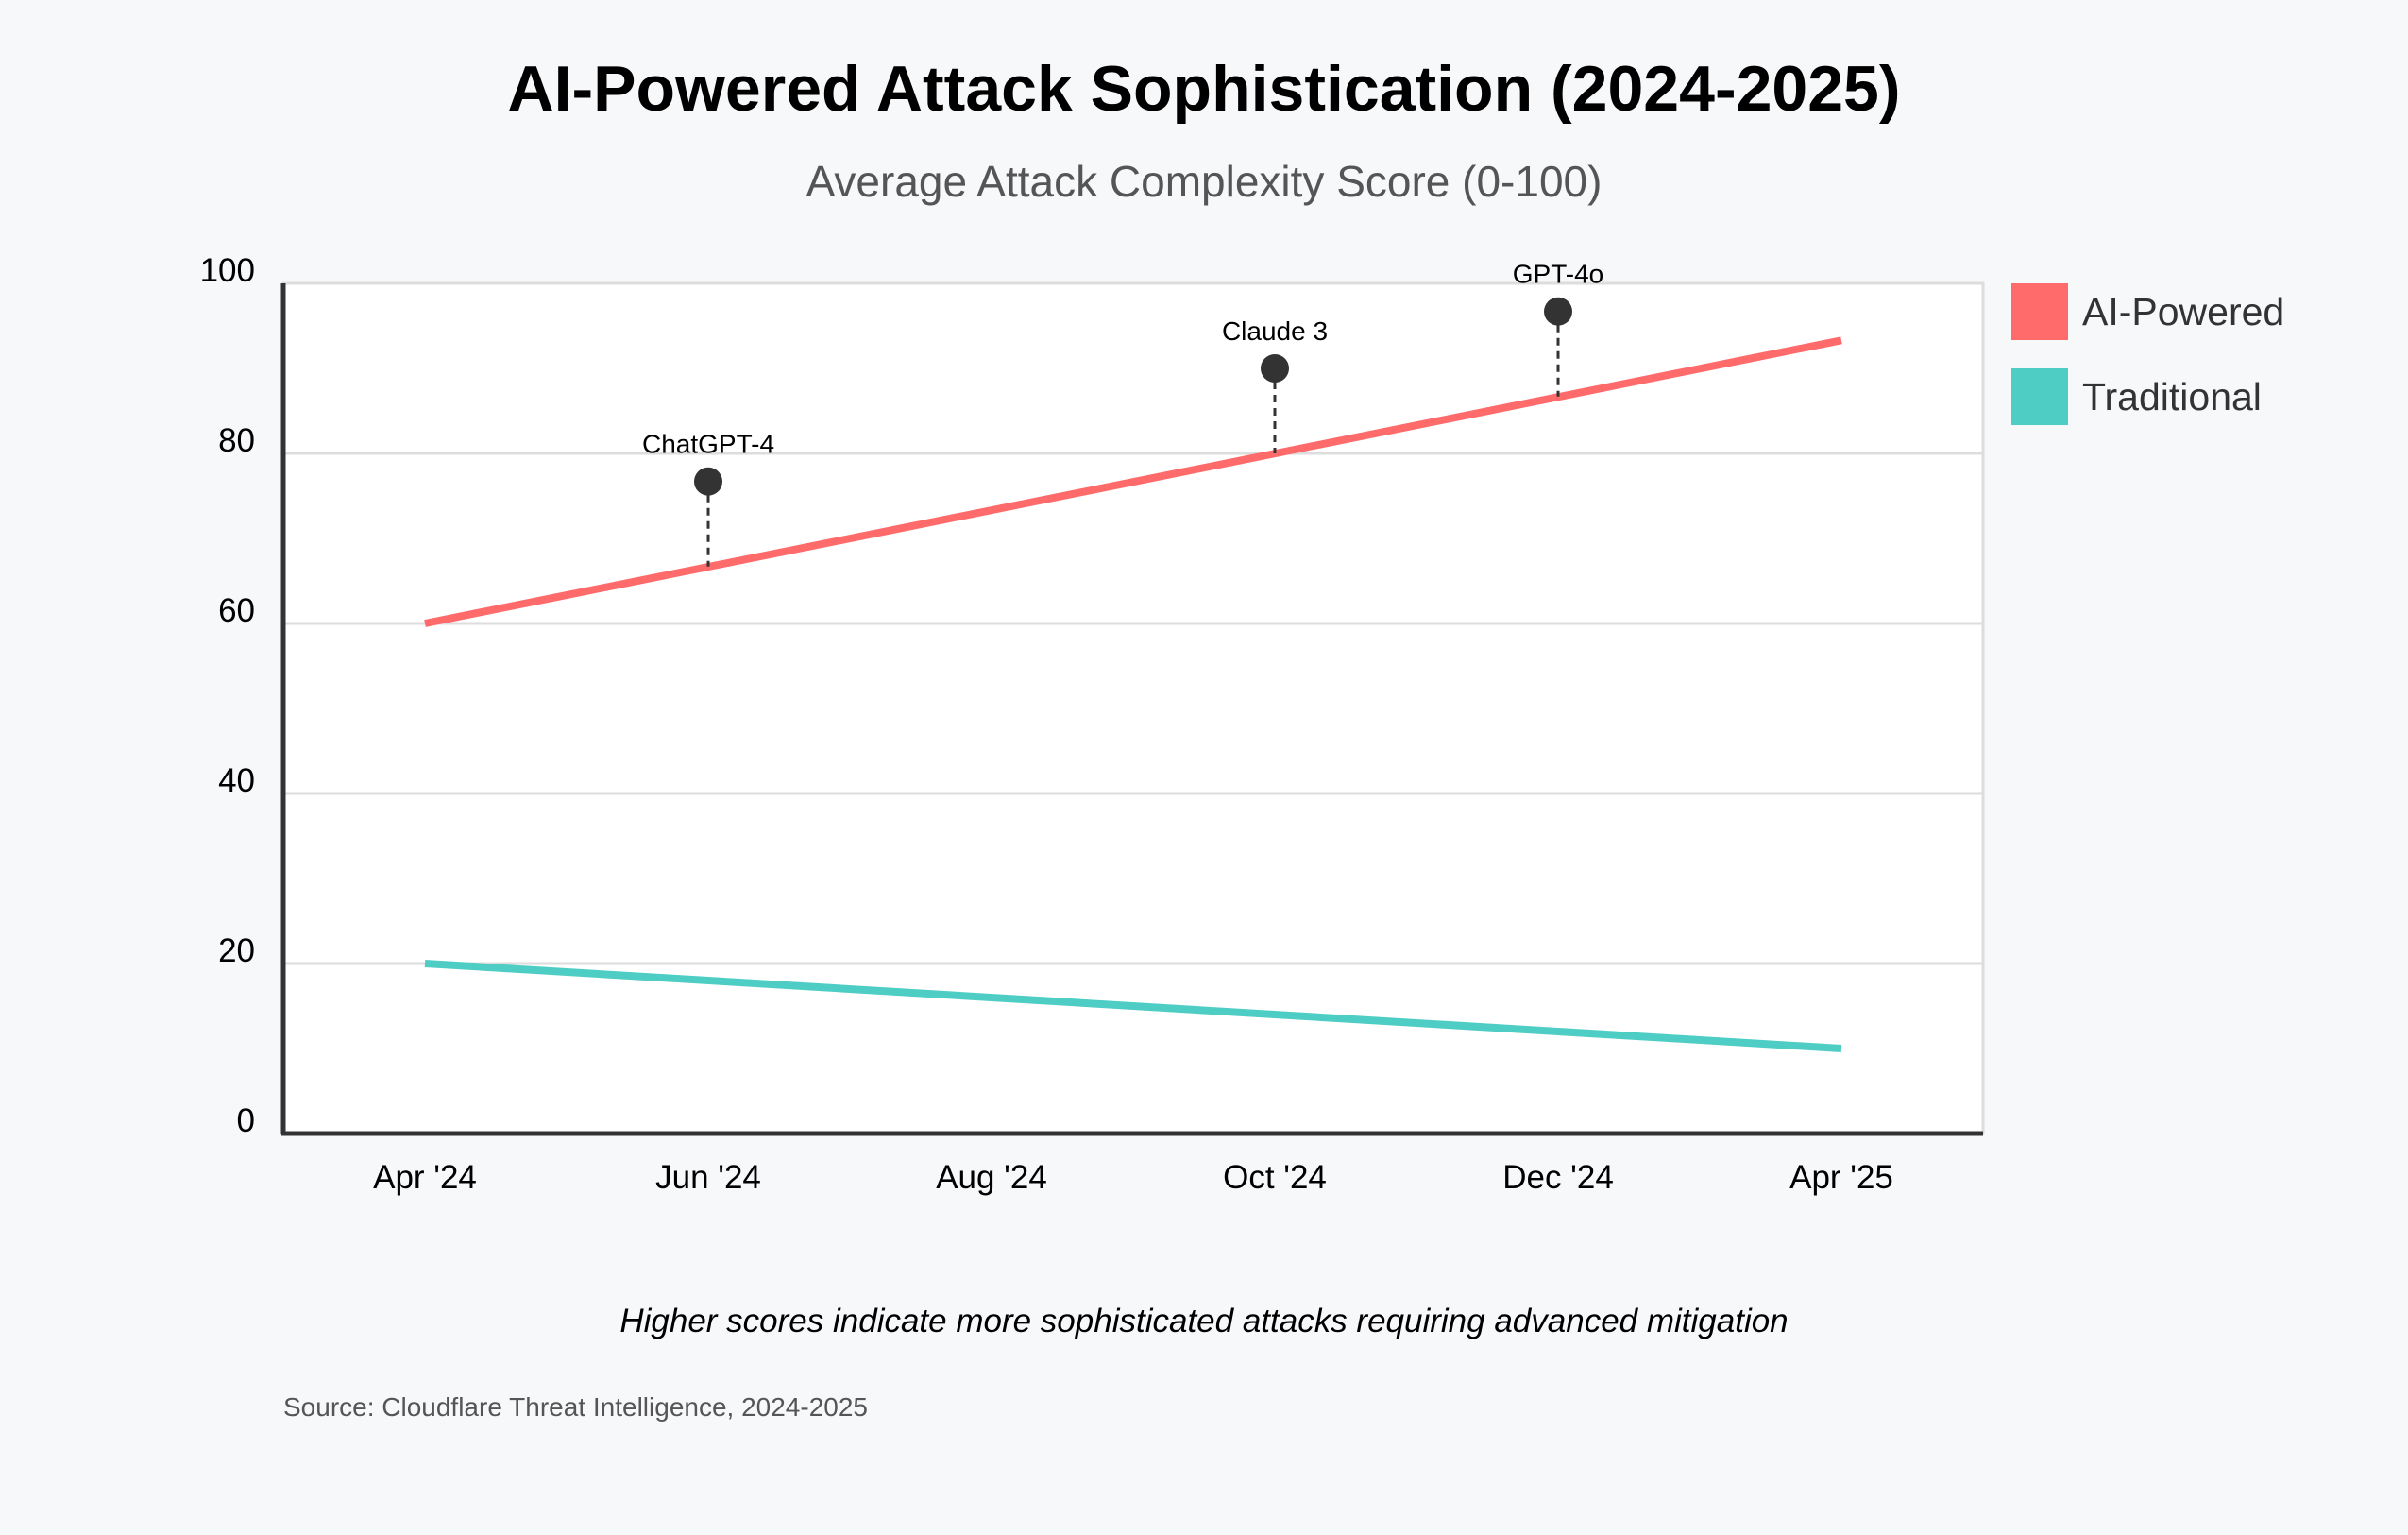  What do you see at coordinates (2039, 396) in the screenshot?
I see `legend-swatch-traditional` at bounding box center [2039, 396].